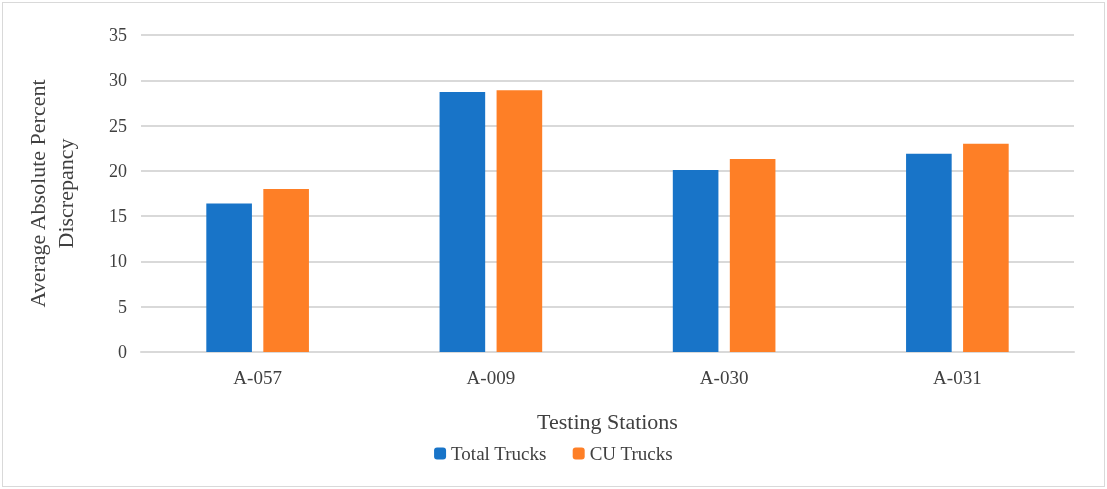 This screenshot has width=1107, height=489. What do you see at coordinates (118, 216) in the screenshot?
I see `y-tick-label: 15` at bounding box center [118, 216].